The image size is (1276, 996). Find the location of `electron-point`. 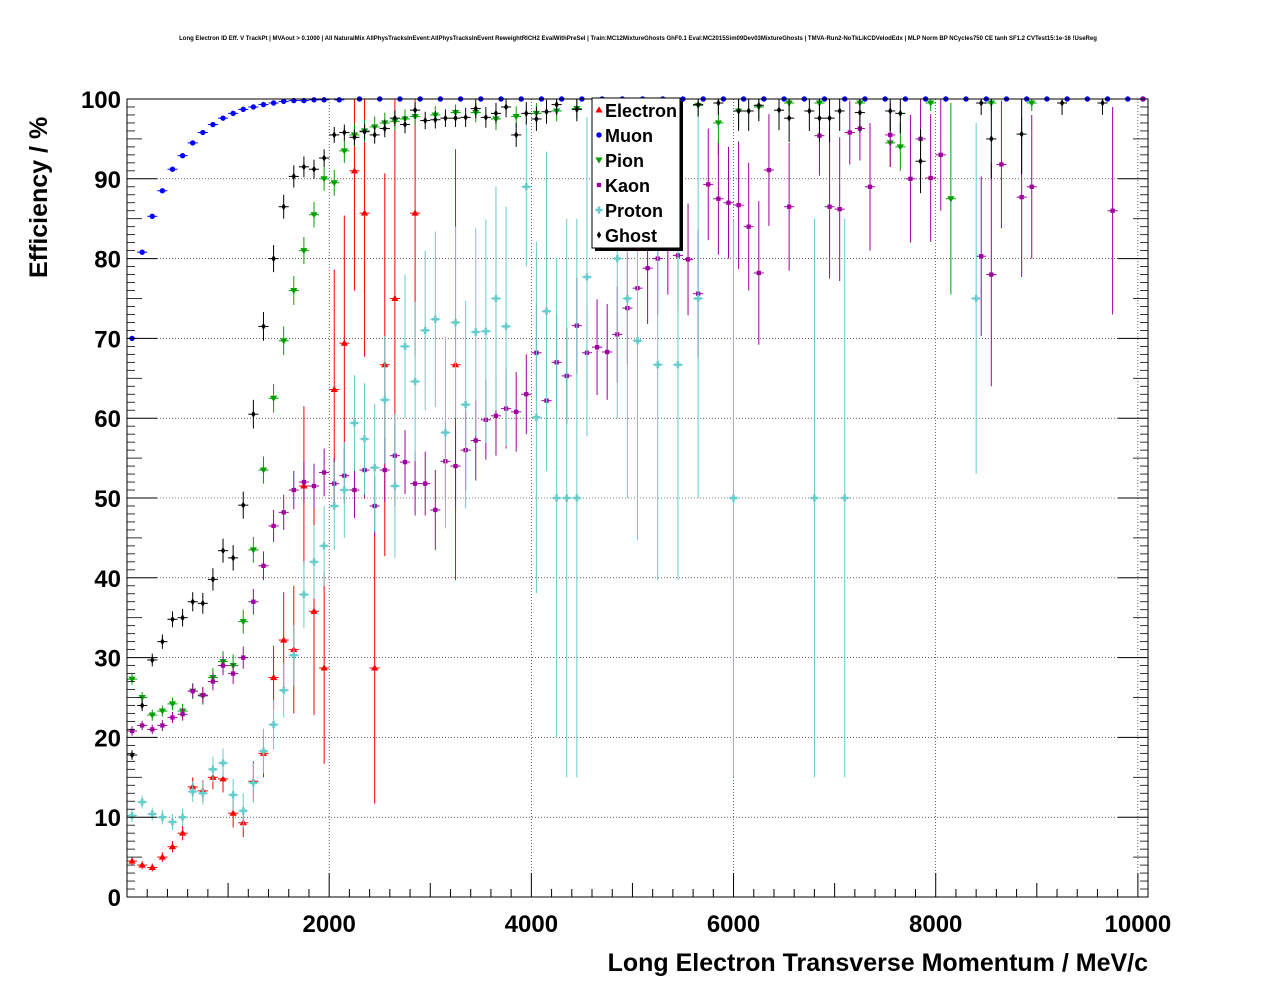

electron-point is located at coordinates (142, 865).